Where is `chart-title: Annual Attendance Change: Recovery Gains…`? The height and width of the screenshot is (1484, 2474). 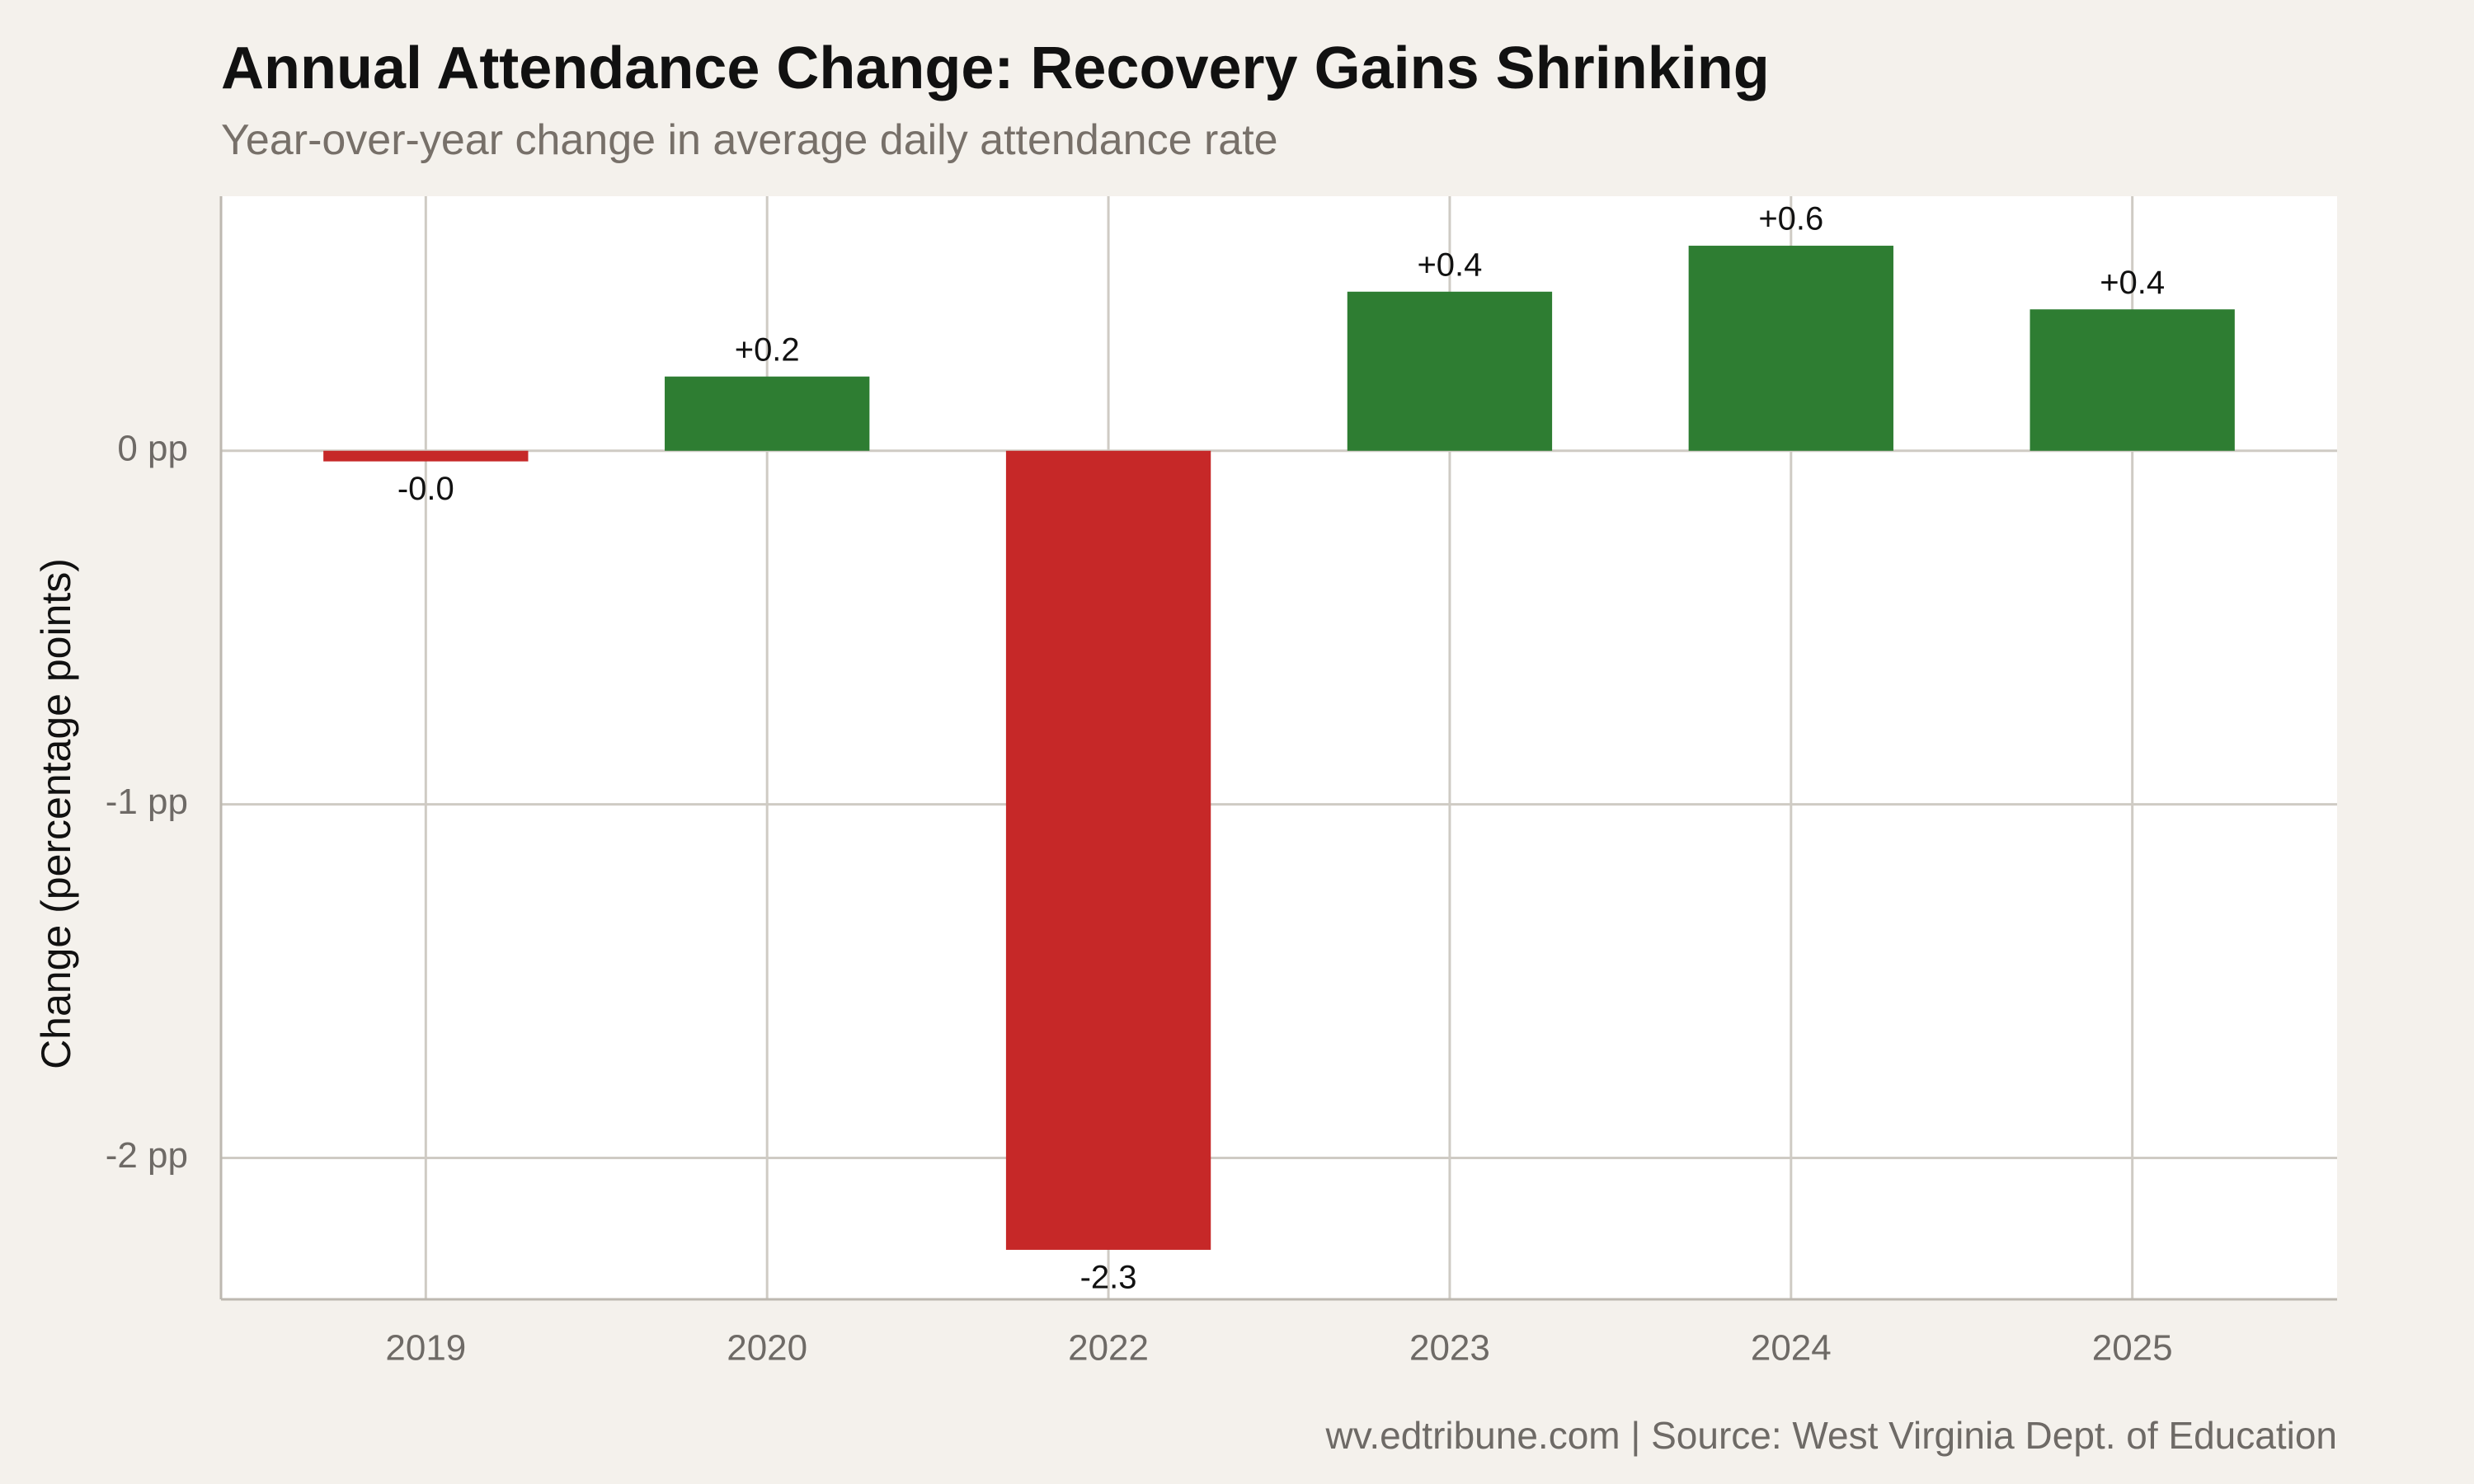
chart-title: Annual Attendance Change: Recovery Gains… is located at coordinates (995, 68).